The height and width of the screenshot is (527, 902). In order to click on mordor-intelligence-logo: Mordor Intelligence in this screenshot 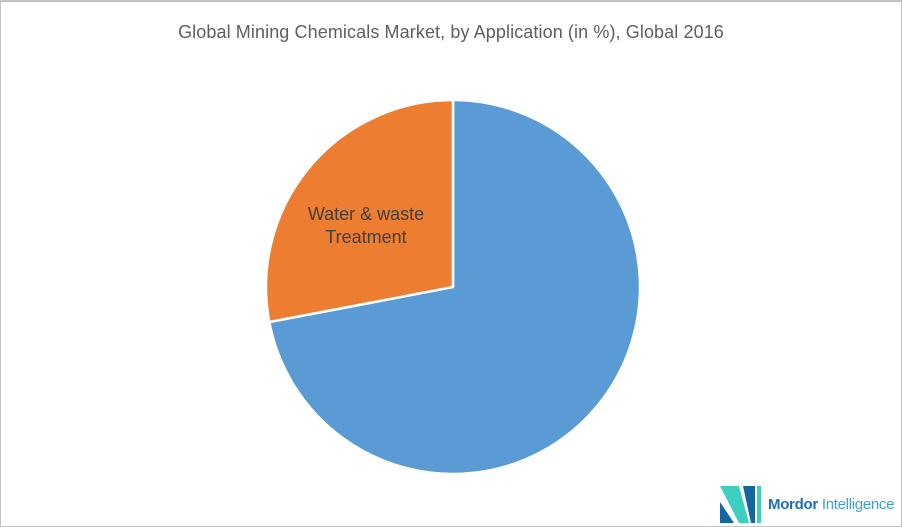, I will do `click(807, 504)`.